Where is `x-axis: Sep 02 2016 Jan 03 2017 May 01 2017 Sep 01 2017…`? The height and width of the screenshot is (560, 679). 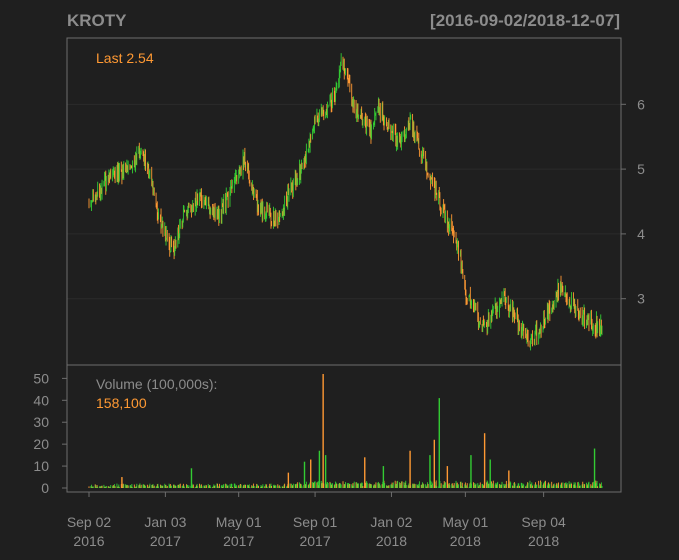 x-axis: Sep 02 2016 Jan 03 2017 May 01 2017 Sep 01 2017… is located at coordinates (316, 520).